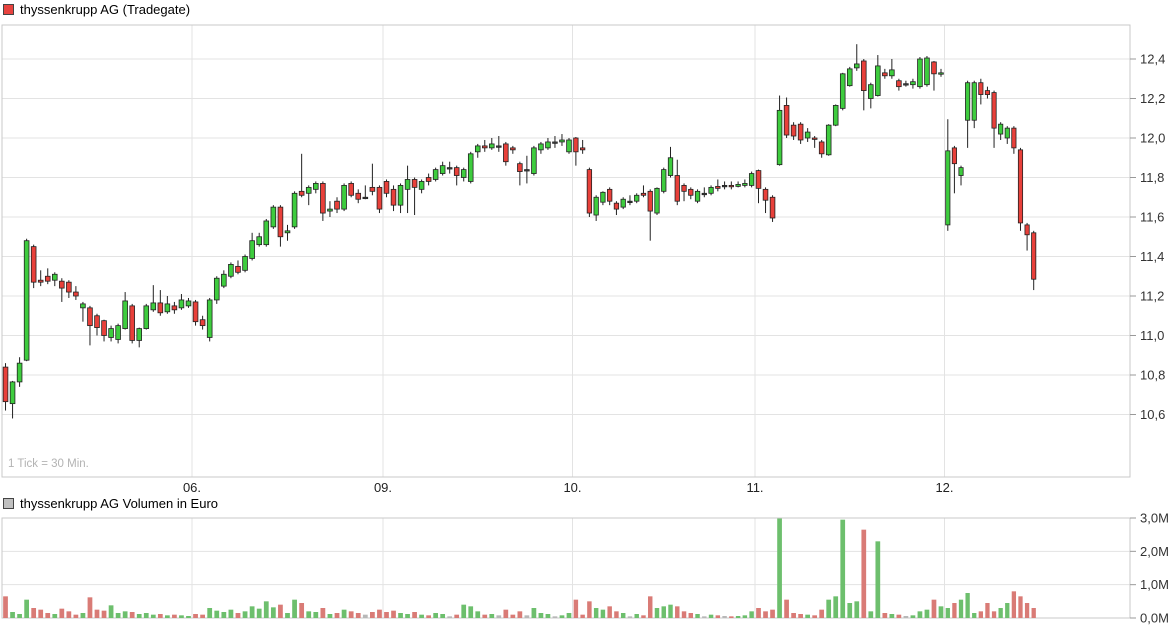  Describe the element at coordinates (1152, 256) in the screenshot. I see `price-axis-label: 11,4` at that location.